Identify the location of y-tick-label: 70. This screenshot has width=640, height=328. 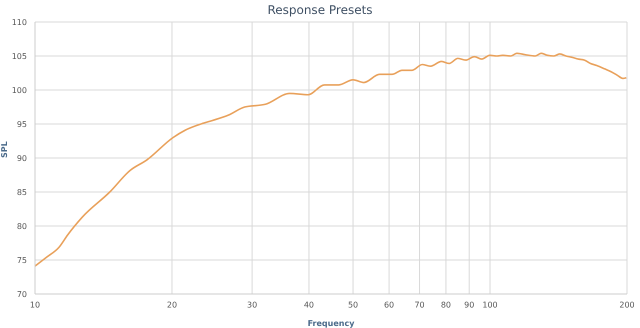
(21, 294).